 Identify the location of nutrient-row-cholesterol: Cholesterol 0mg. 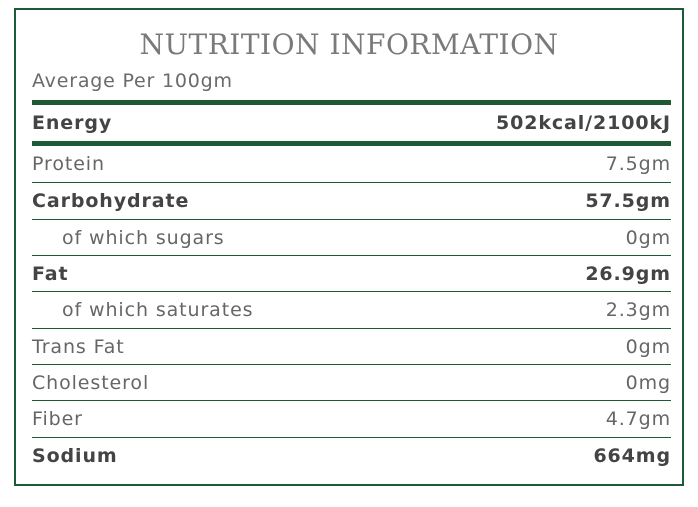
(351, 383).